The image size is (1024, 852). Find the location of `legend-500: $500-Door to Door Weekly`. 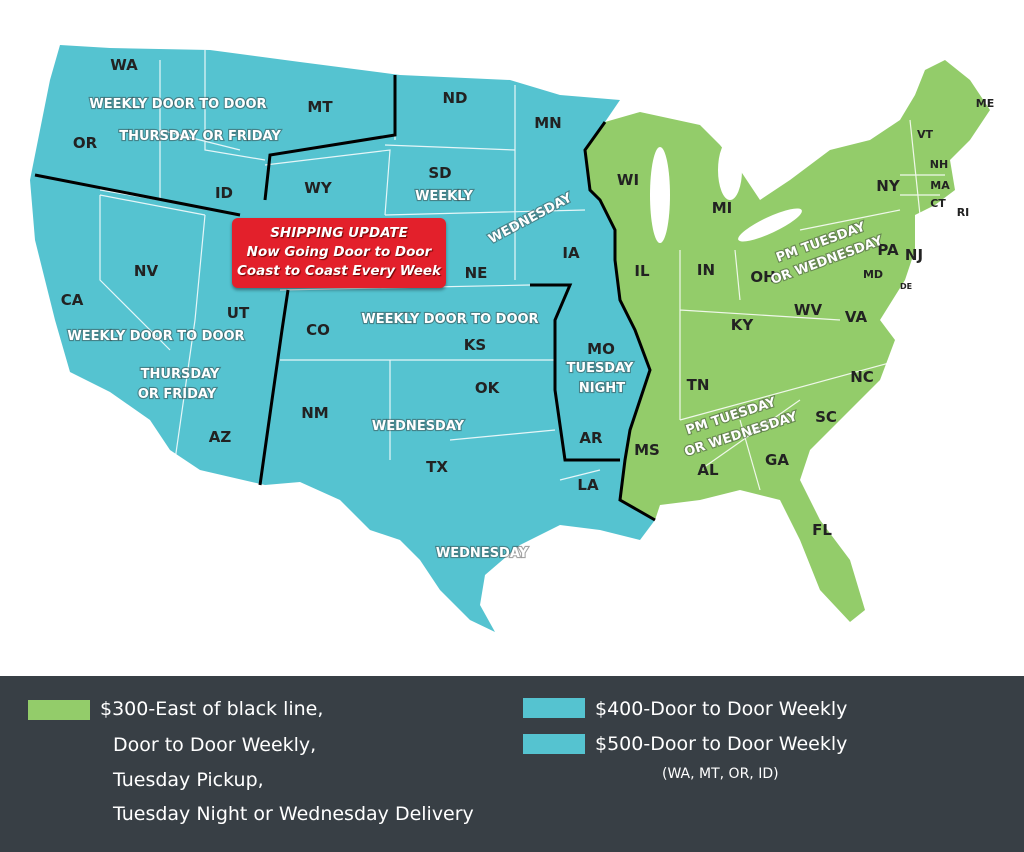

legend-500: $500-Door to Door Weekly is located at coordinates (721, 744).